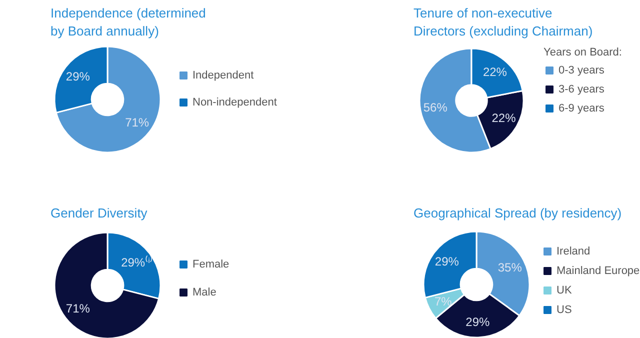 Image resolution: width=640 pixels, height=338 pixels. Describe the element at coordinates (598, 271) in the screenshot. I see `legend-label: Mainland Europe` at that location.